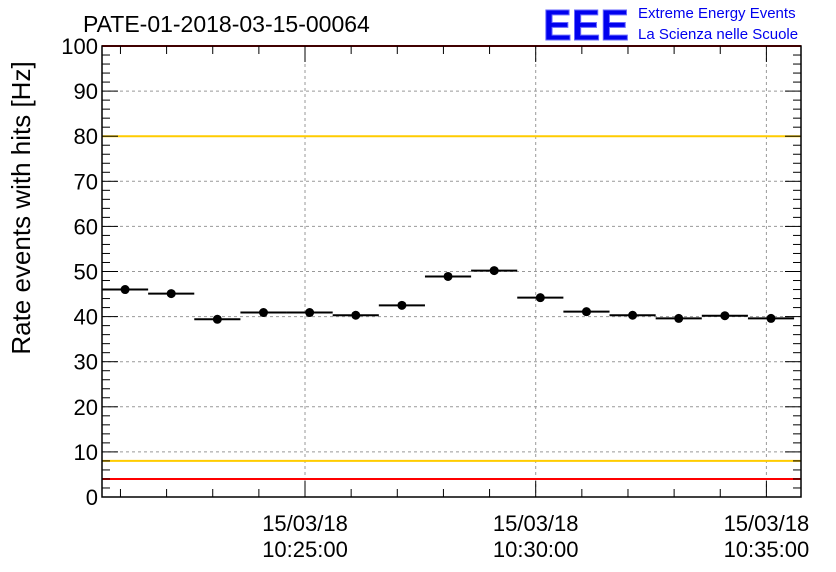 Image resolution: width=836 pixels, height=572 pixels. What do you see at coordinates (86, 362) in the screenshot?
I see `y-tick-label: 30` at bounding box center [86, 362].